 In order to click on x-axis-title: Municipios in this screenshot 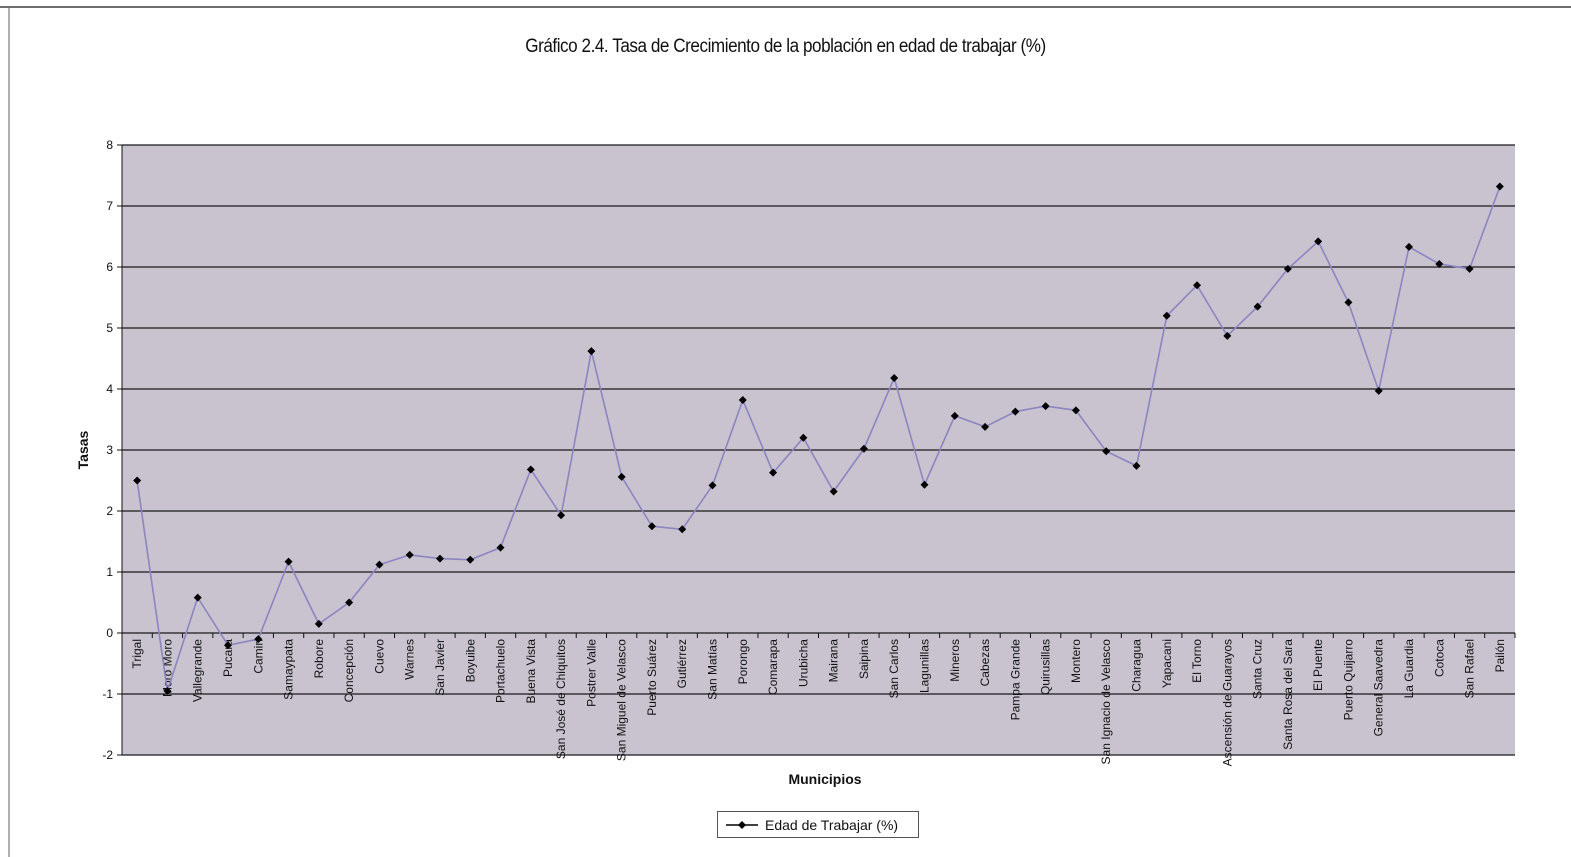, I will do `click(824, 779)`.